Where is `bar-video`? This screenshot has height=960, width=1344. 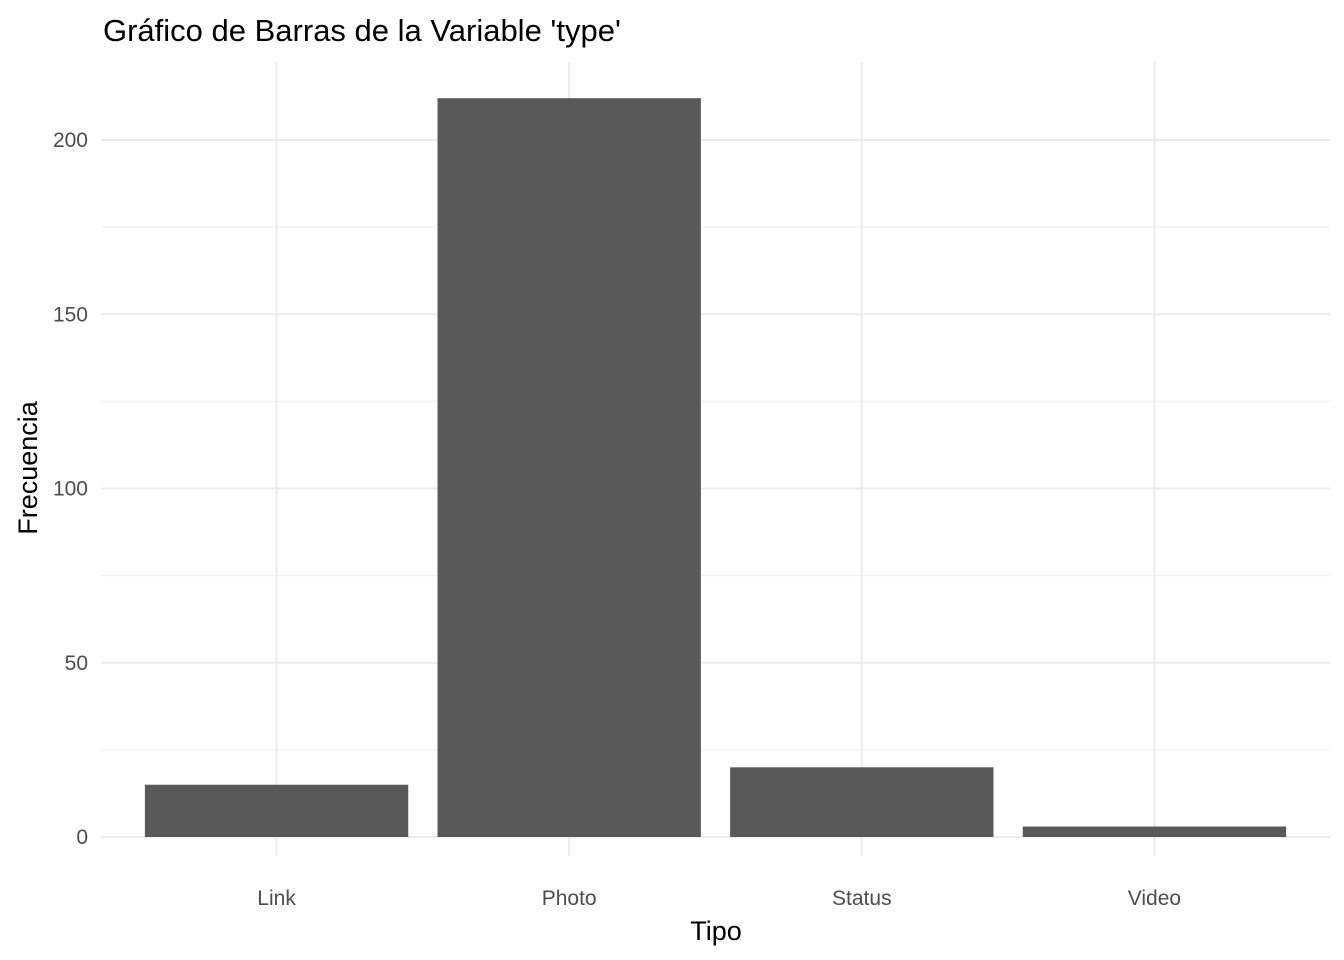
bar-video is located at coordinates (1154, 831).